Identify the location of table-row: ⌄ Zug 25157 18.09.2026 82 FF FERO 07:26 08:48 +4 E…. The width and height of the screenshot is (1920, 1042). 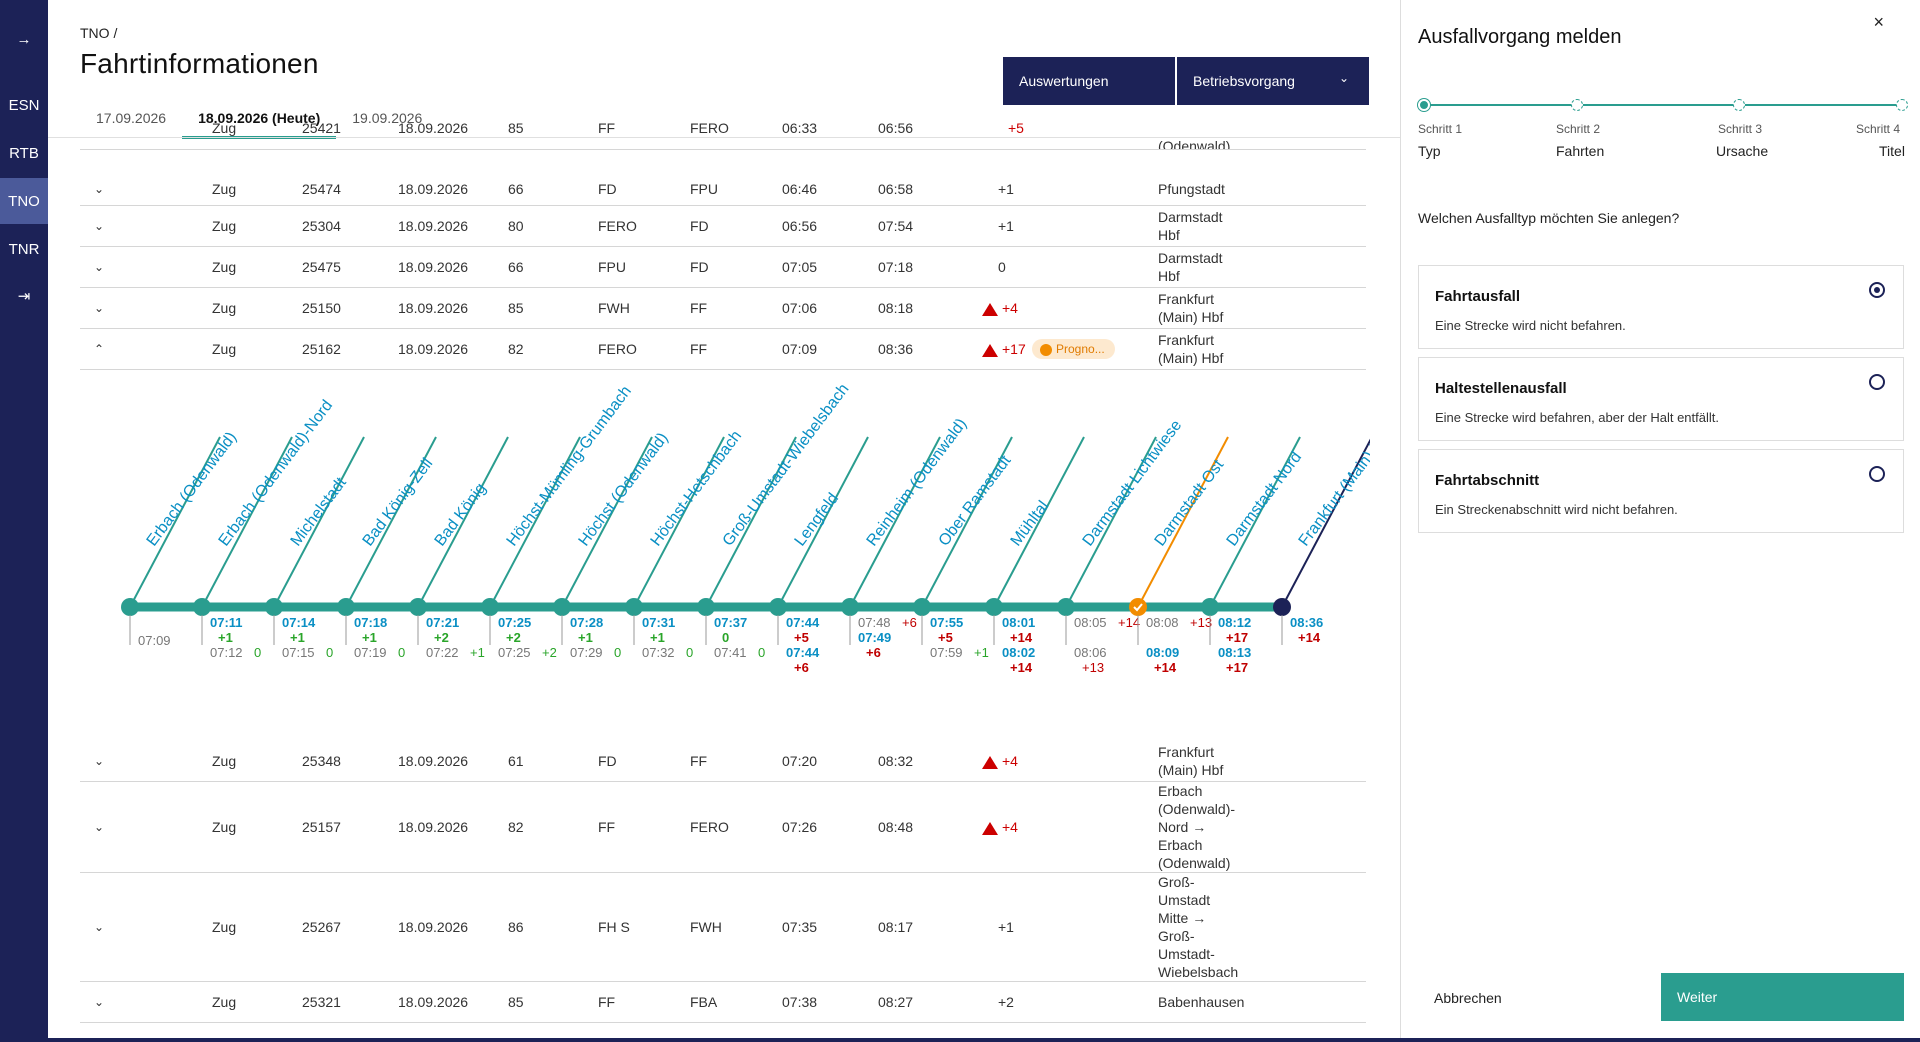
(723, 827).